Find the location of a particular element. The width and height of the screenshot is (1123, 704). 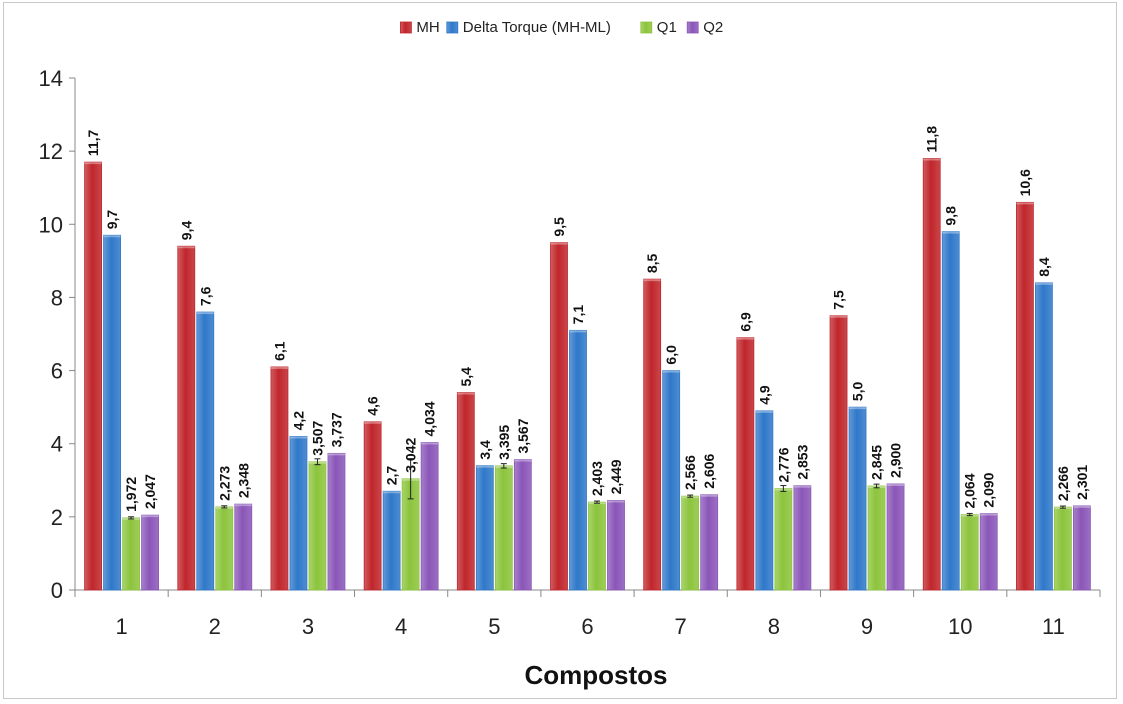

x-tick-label: 3 is located at coordinates (308, 626).